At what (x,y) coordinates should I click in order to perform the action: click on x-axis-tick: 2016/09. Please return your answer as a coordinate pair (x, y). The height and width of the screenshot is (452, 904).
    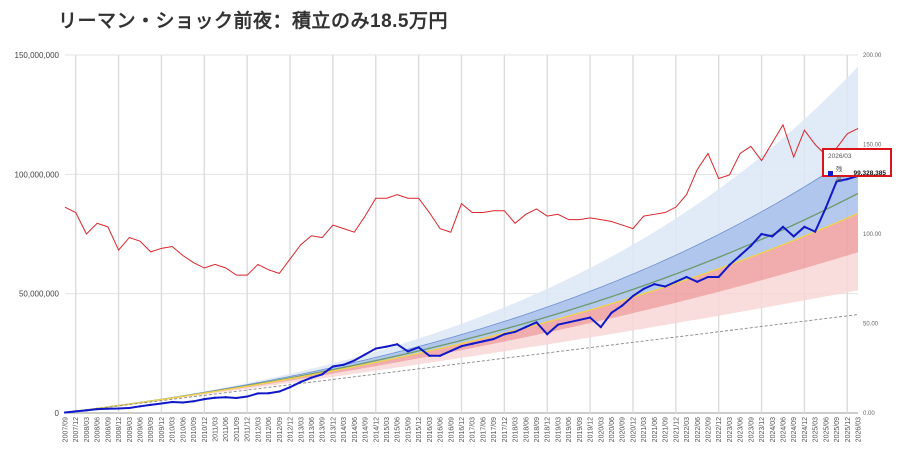
    Looking at the image, I should click on (451, 429).